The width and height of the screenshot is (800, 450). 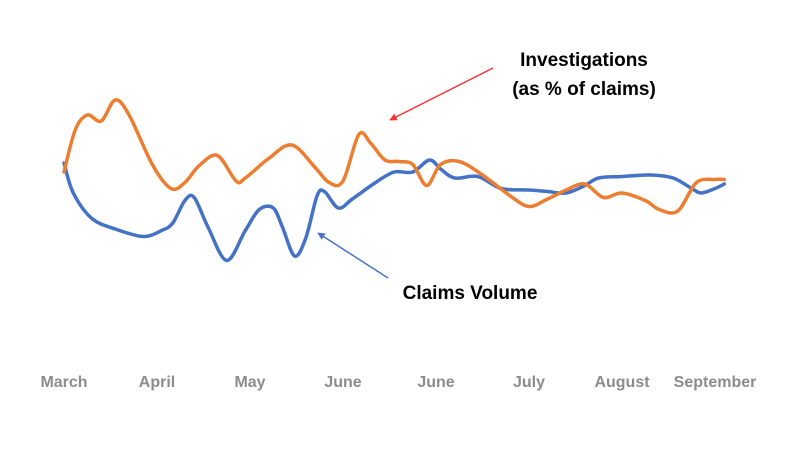 What do you see at coordinates (529, 382) in the screenshot?
I see `x-tick-label: July` at bounding box center [529, 382].